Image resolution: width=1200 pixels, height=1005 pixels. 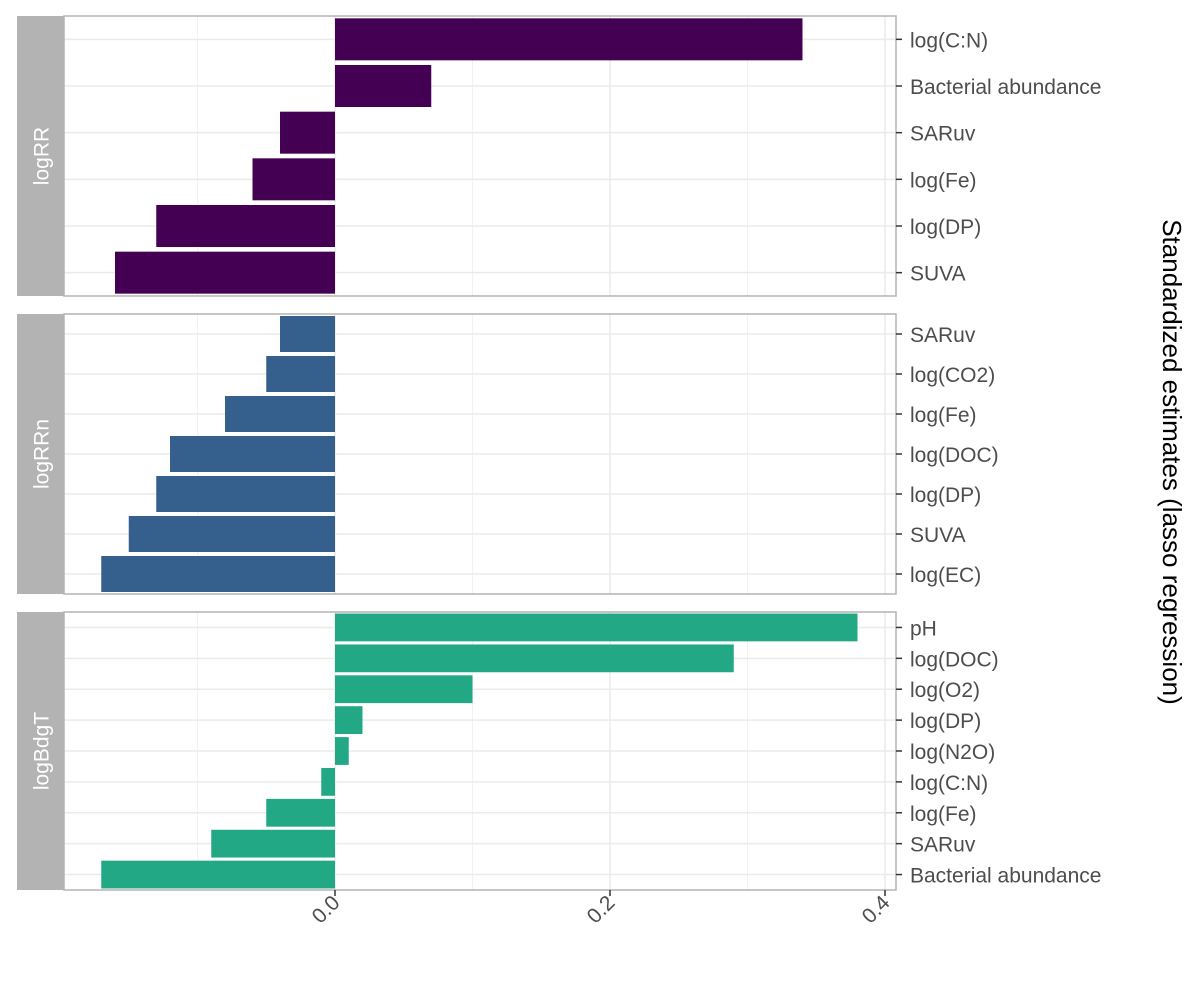 I want to click on y-tick-label: log(O2), so click(x=945, y=690).